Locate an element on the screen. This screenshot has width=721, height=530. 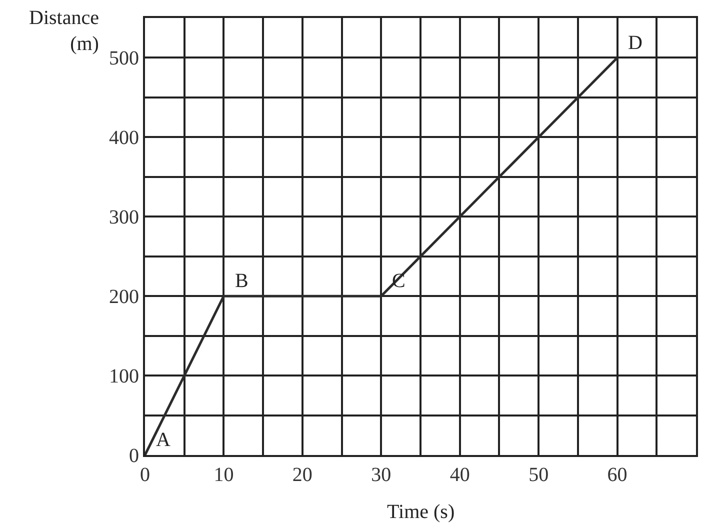
y-tick-label: 400 is located at coordinates (124, 138).